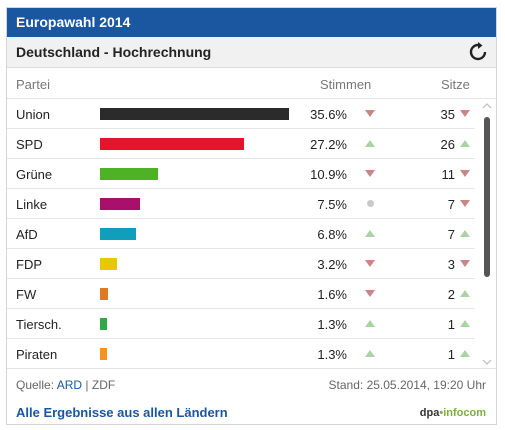 The width and height of the screenshot is (505, 430). What do you see at coordinates (241, 354) in the screenshot?
I see `party-row: Piraten 1.3% 1` at bounding box center [241, 354].